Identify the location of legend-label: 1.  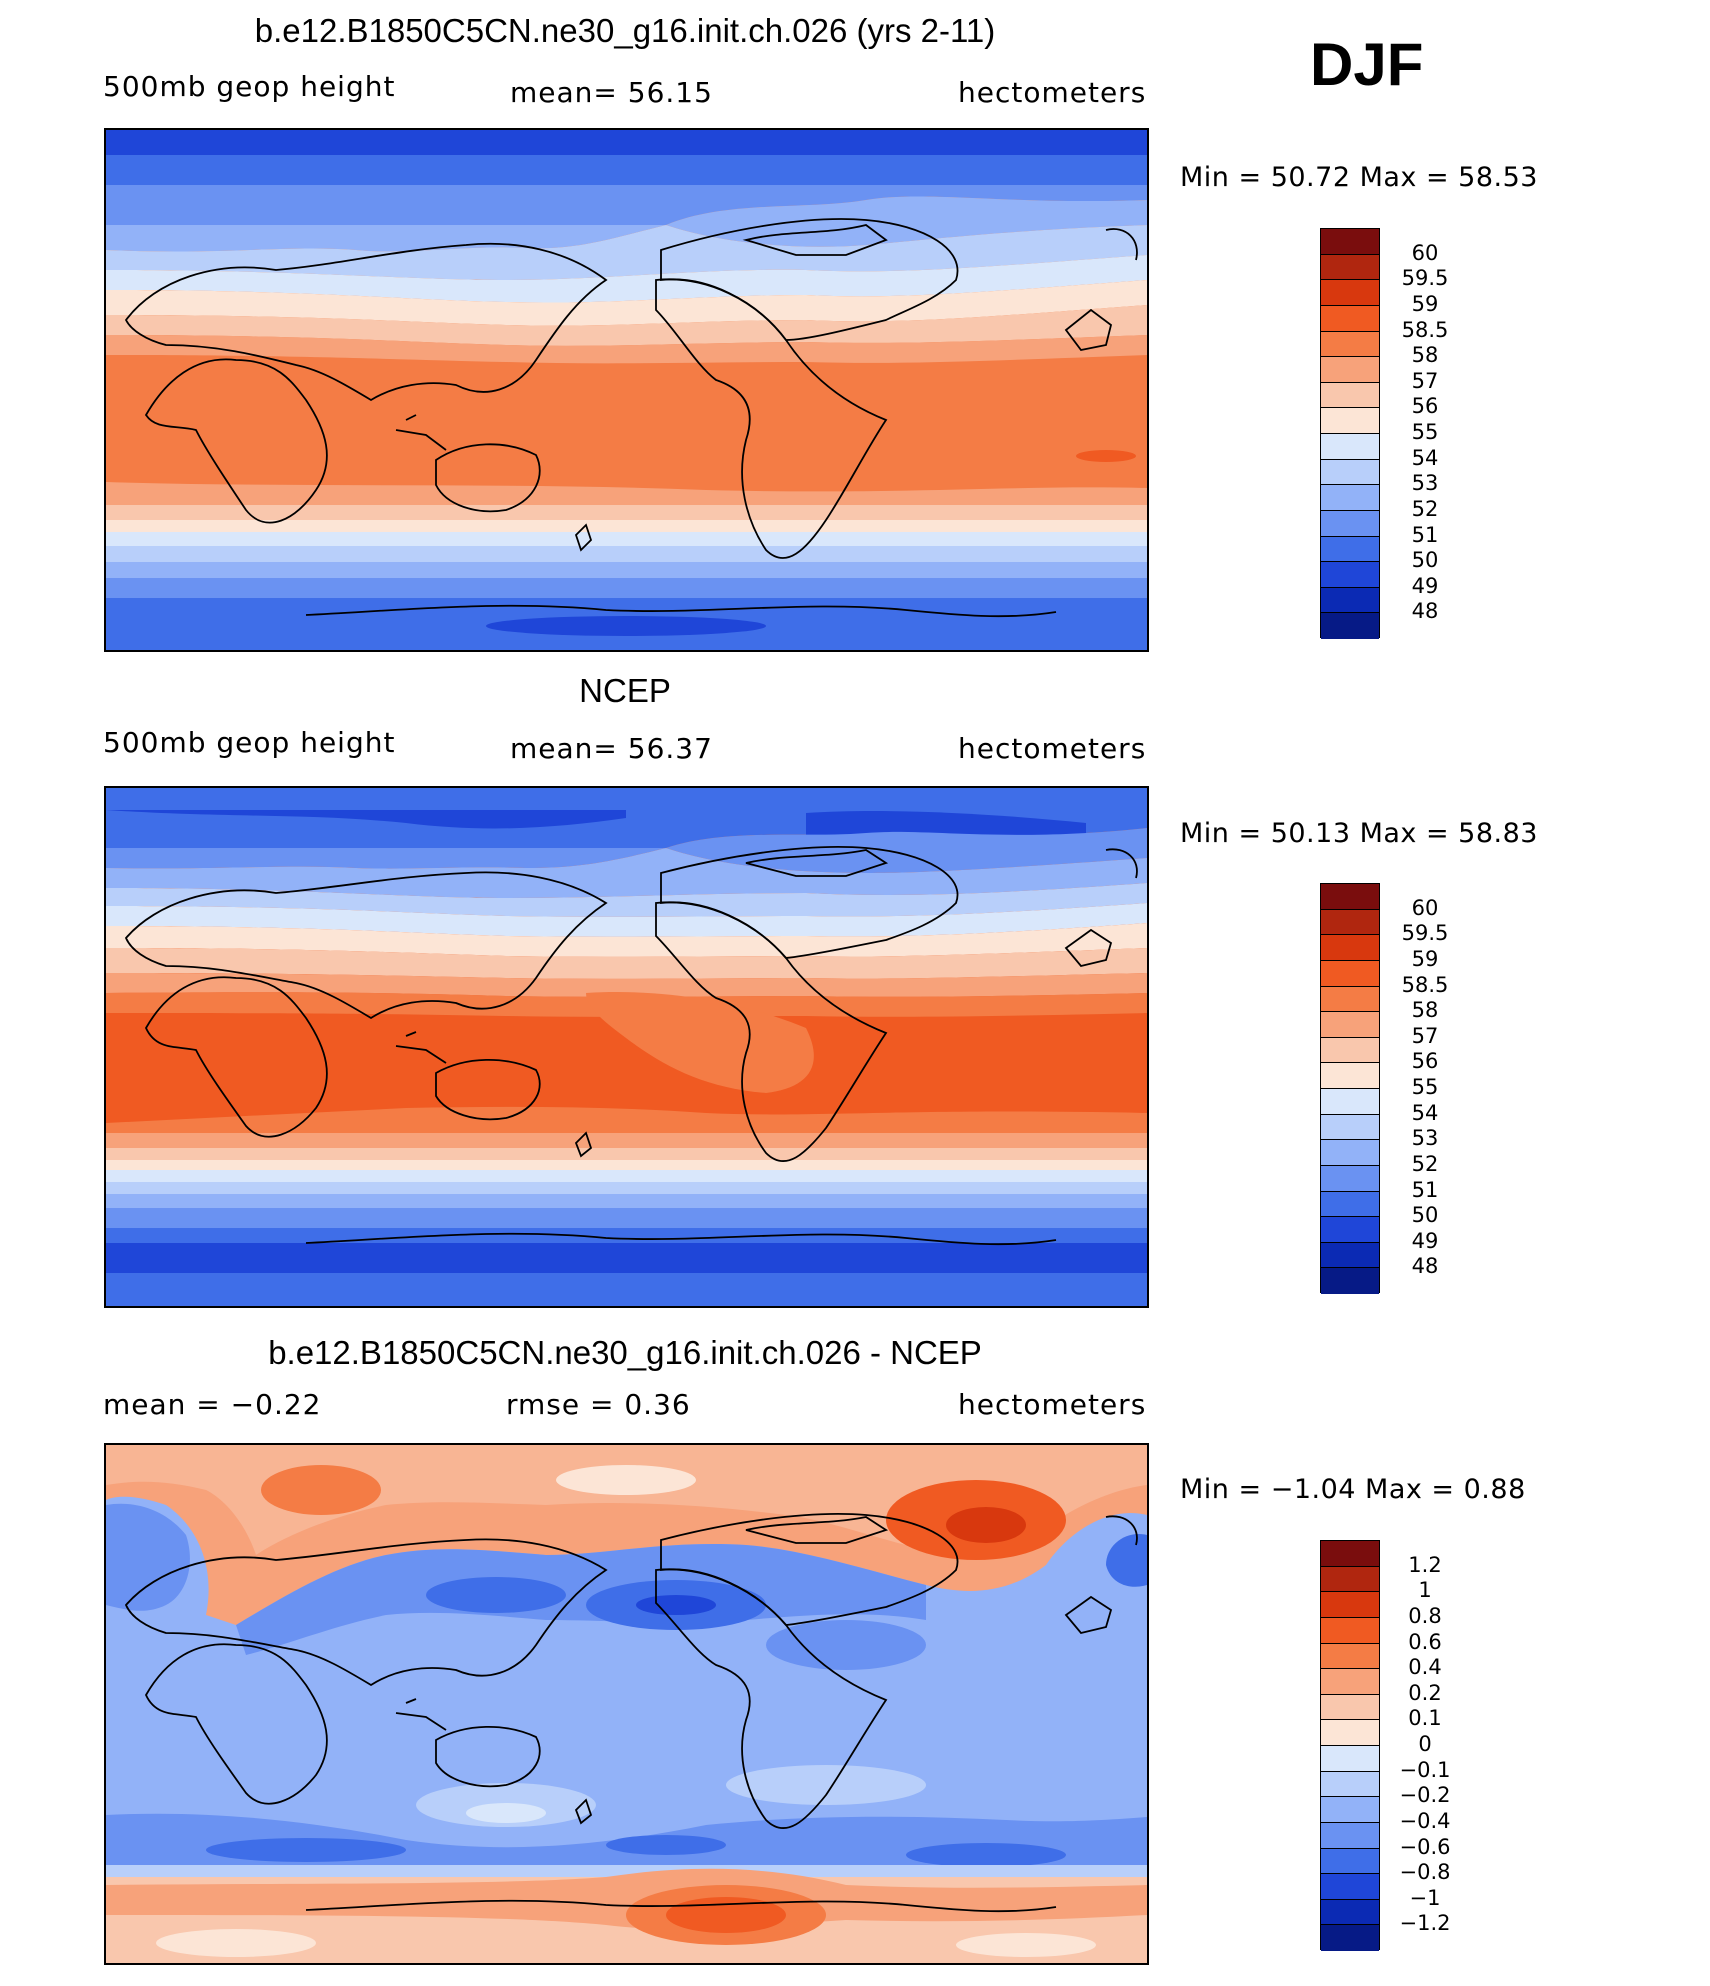
(1425, 1590).